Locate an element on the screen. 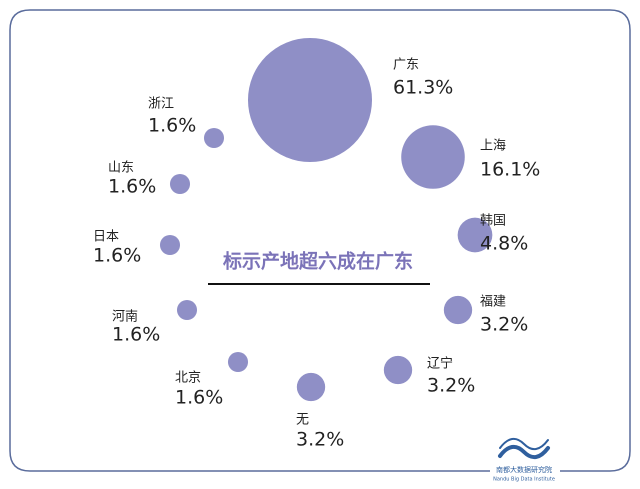 The width and height of the screenshot is (640, 489). category-label: 北京 is located at coordinates (188, 378).